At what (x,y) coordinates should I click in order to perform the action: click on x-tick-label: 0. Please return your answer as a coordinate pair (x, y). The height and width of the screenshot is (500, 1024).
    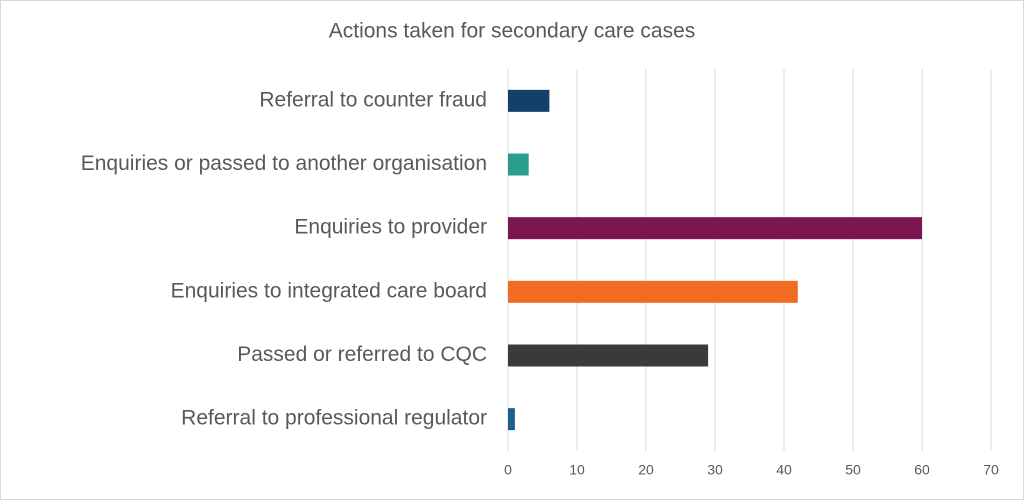
    Looking at the image, I should click on (508, 470).